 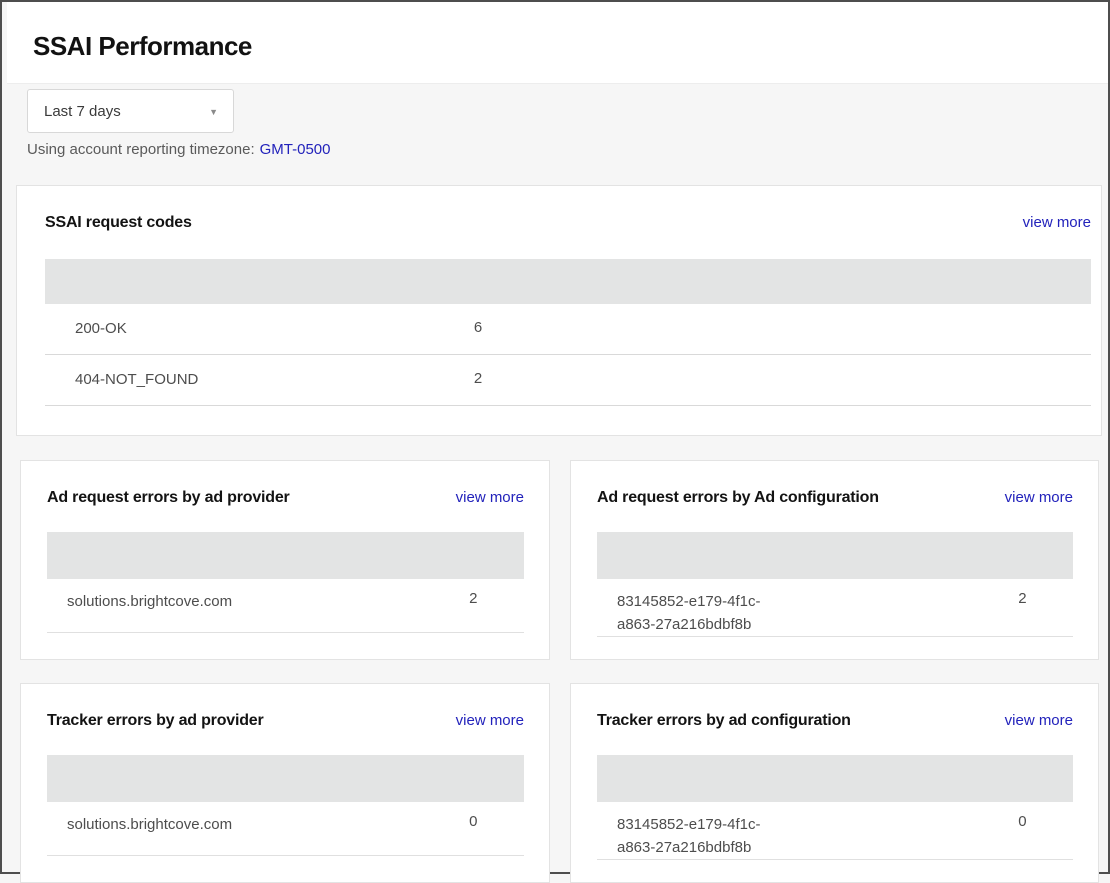 What do you see at coordinates (130, 111) in the screenshot?
I see `date-range-select: Last 7 days ▼` at bounding box center [130, 111].